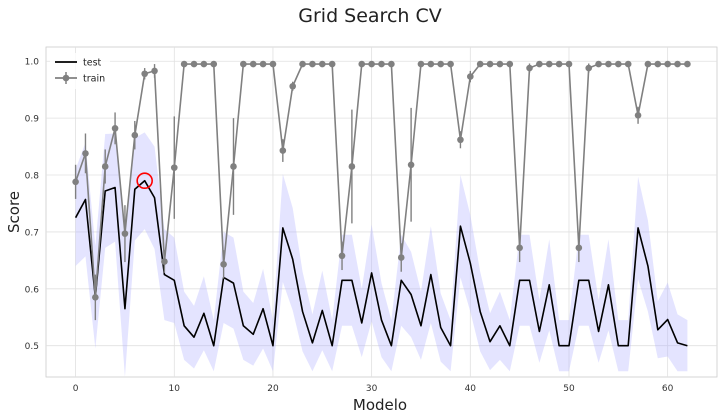 This screenshot has height=418, width=723. I want to click on best-model-highlight, so click(144, 181).